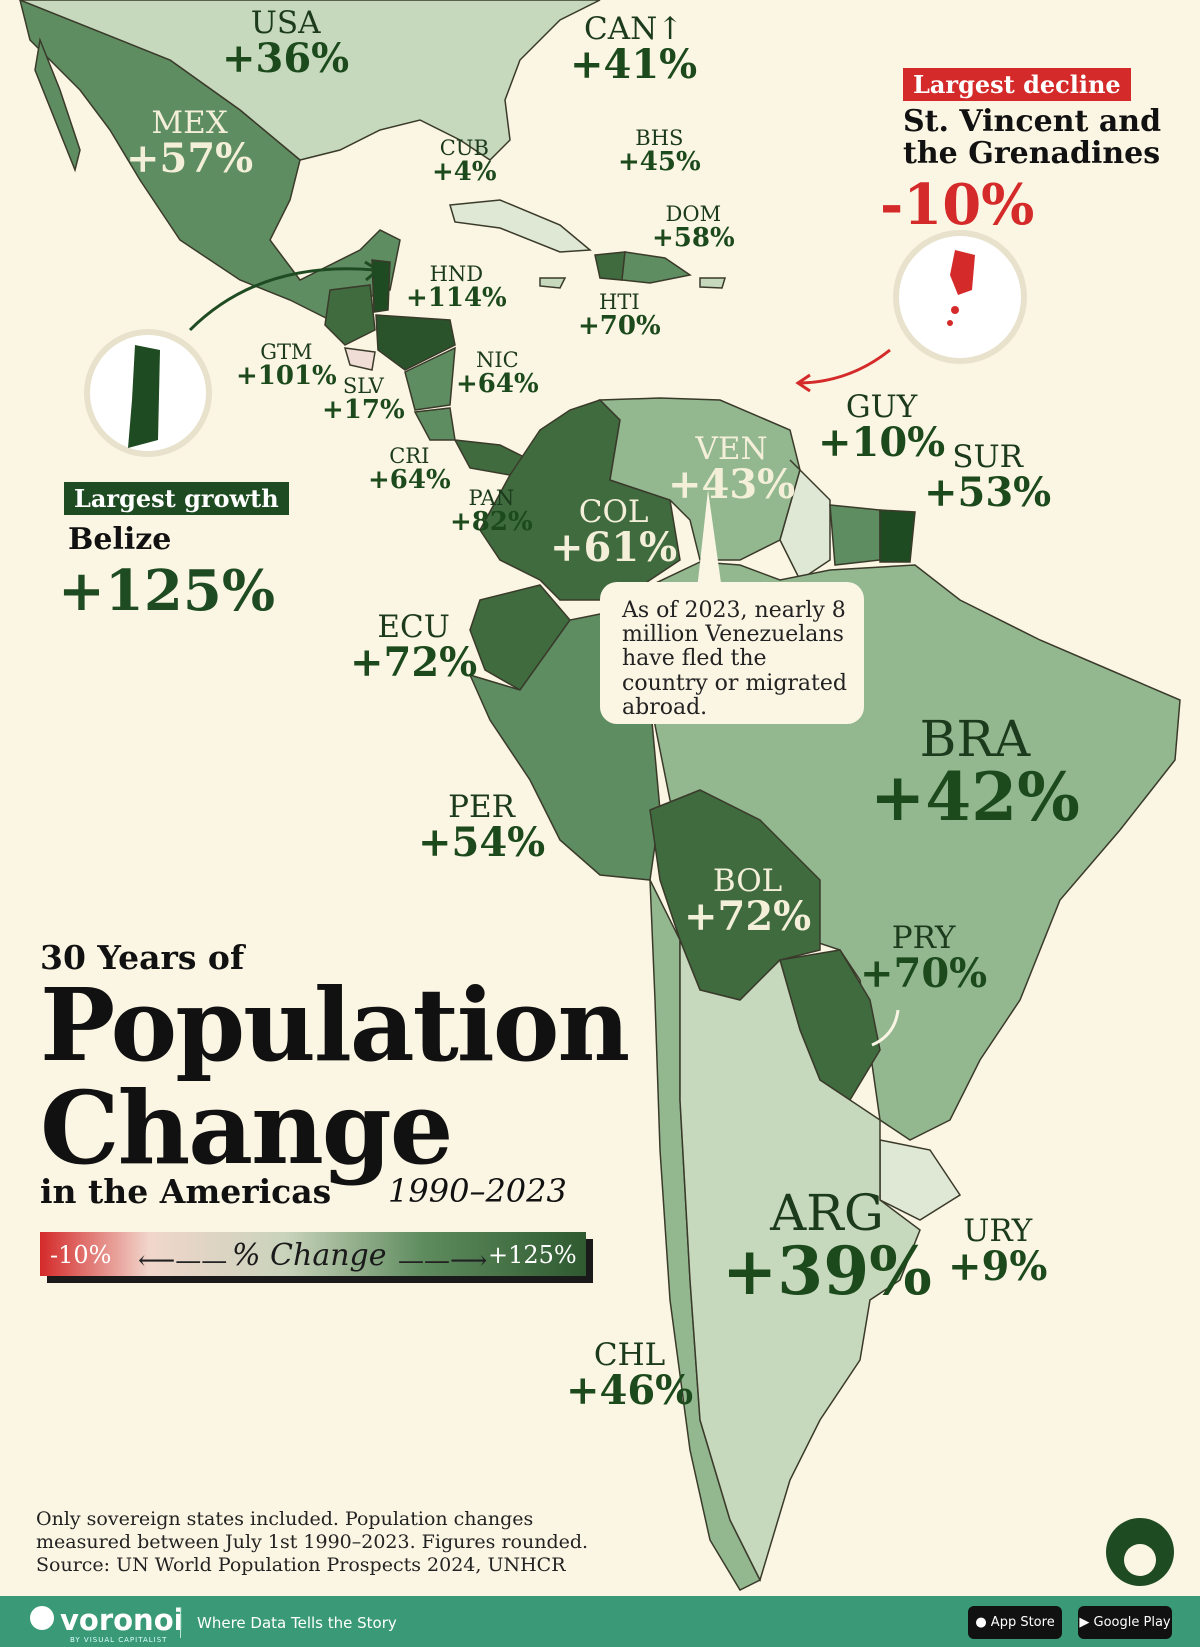  I want to click on label-slv-value: +17%, so click(363, 410).